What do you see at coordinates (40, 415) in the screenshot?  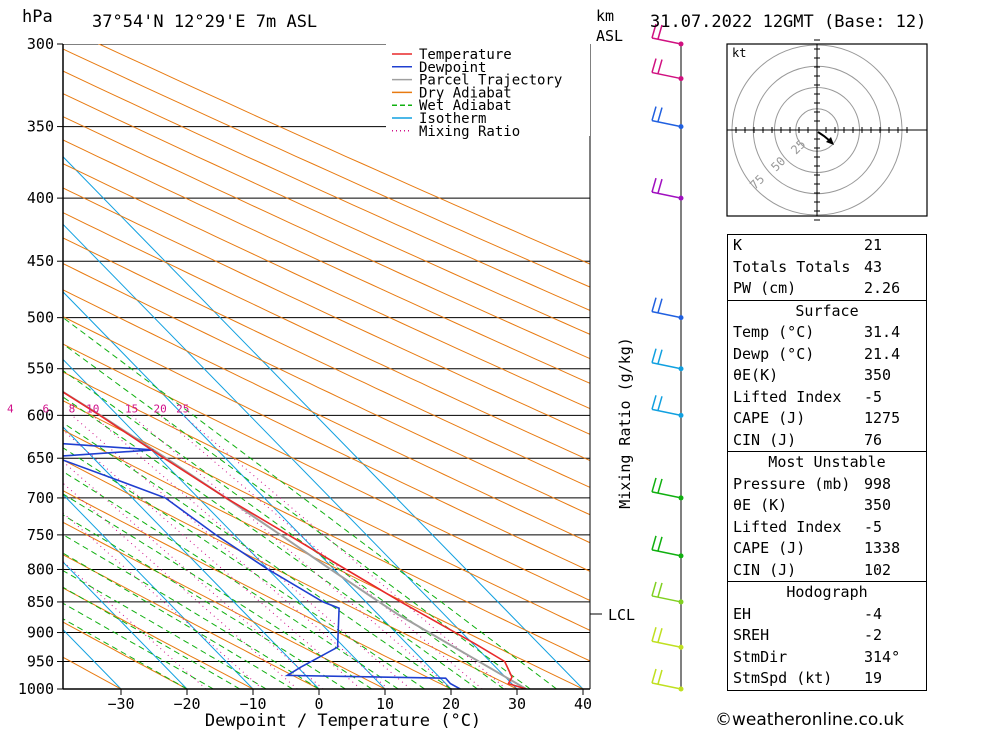 I see `pressure-tick-label: 600` at bounding box center [40, 415].